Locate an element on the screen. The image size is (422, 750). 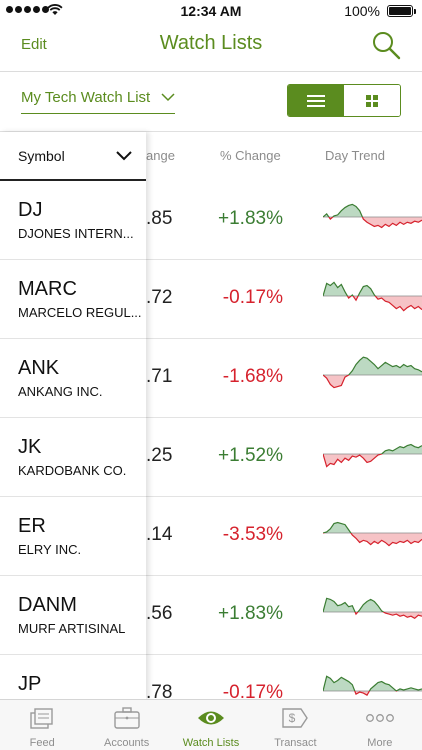
ticker-symbol: JK is located at coordinates (30, 447).